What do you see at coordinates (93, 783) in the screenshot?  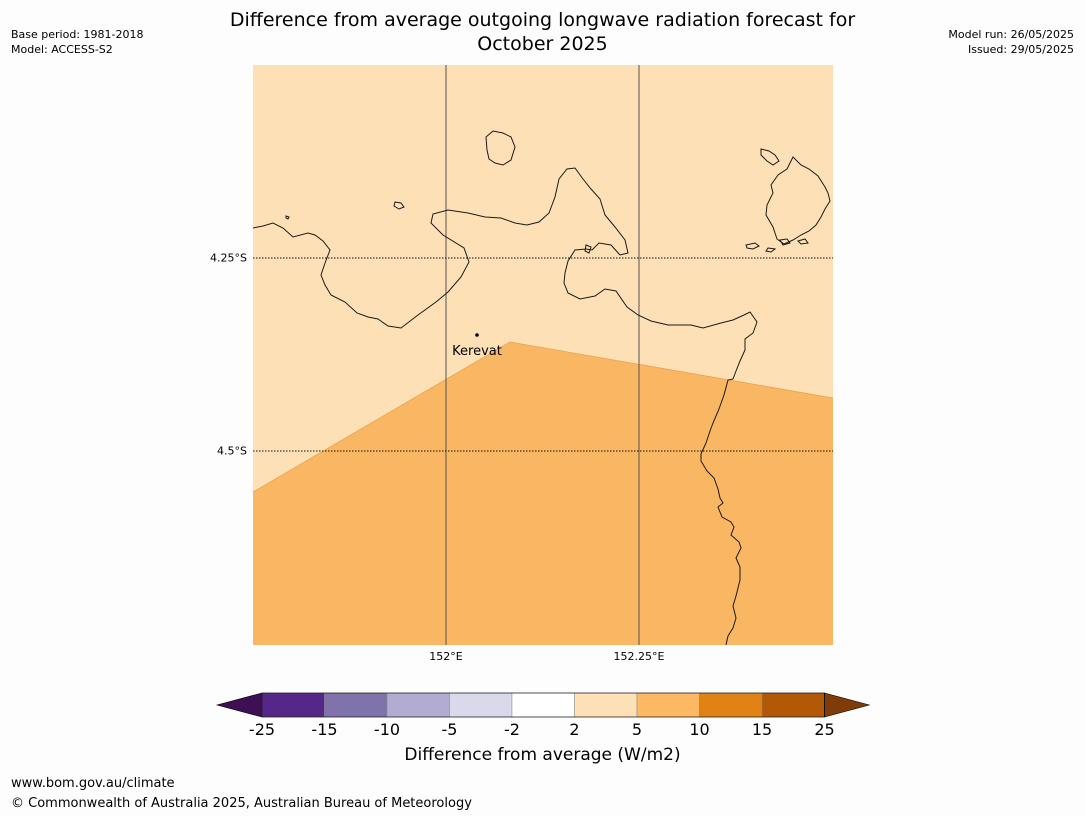 I see `footer-url: www.bom.gov.au/climate` at bounding box center [93, 783].